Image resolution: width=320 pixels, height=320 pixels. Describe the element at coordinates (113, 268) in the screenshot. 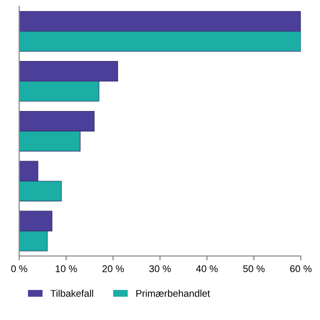

I see `x-tick-label: 20 %` at that location.